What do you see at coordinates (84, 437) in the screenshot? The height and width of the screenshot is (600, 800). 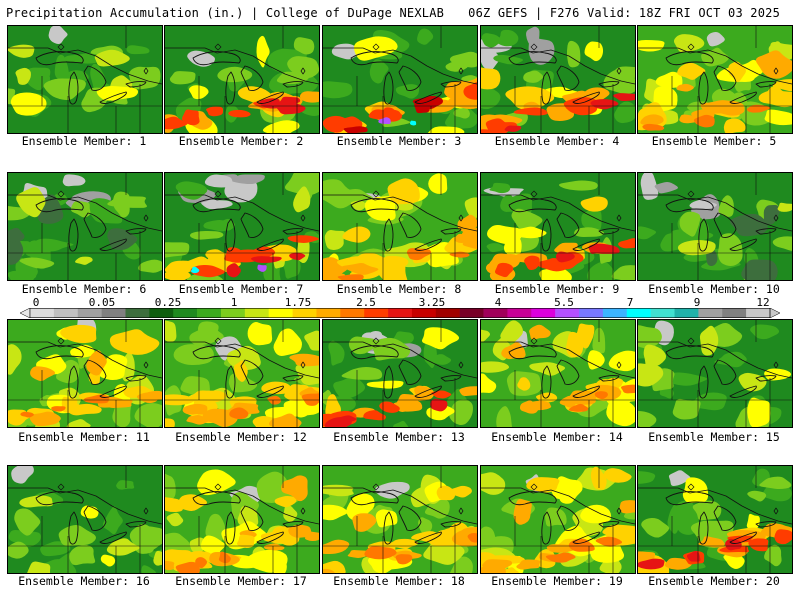 I see `ensemble-member-label: Ensemble Member: 11` at bounding box center [84, 437].